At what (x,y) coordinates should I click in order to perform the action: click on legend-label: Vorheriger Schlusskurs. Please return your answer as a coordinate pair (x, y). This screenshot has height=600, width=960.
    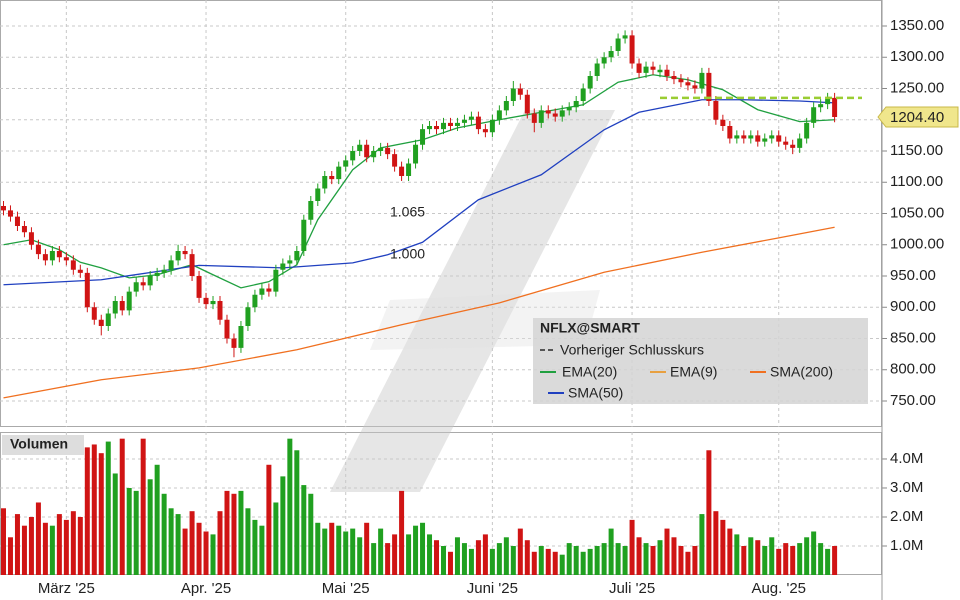
    Looking at the image, I should click on (632, 350).